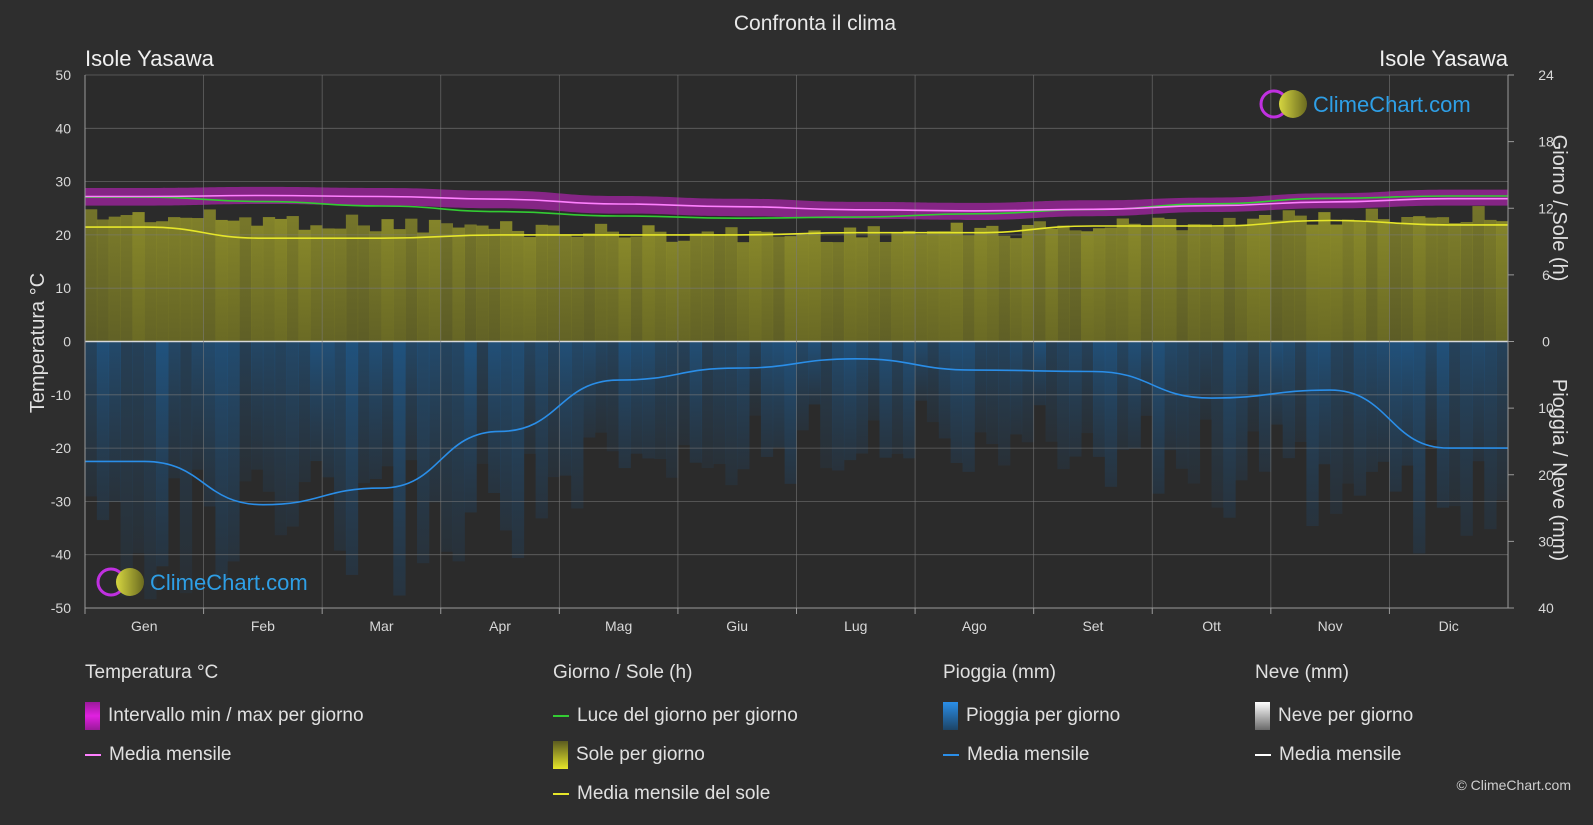 The image size is (1593, 825). I want to click on legend-item-label: Luce del giorno per giorno, so click(687, 715).